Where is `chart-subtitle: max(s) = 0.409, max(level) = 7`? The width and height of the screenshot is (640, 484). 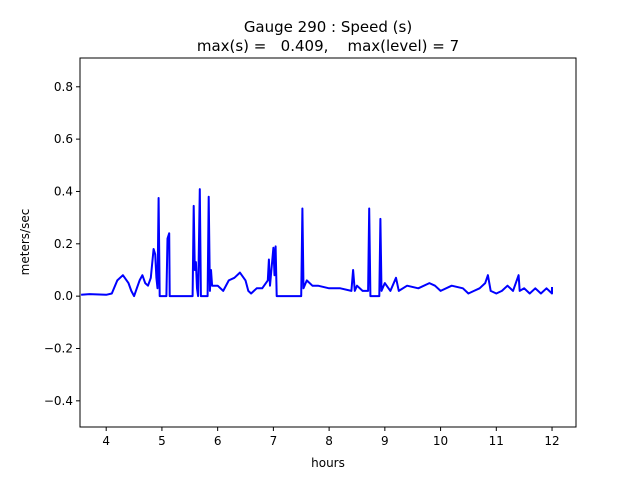
chart-subtitle: max(s) = 0.409, max(level) = 7 is located at coordinates (328, 46).